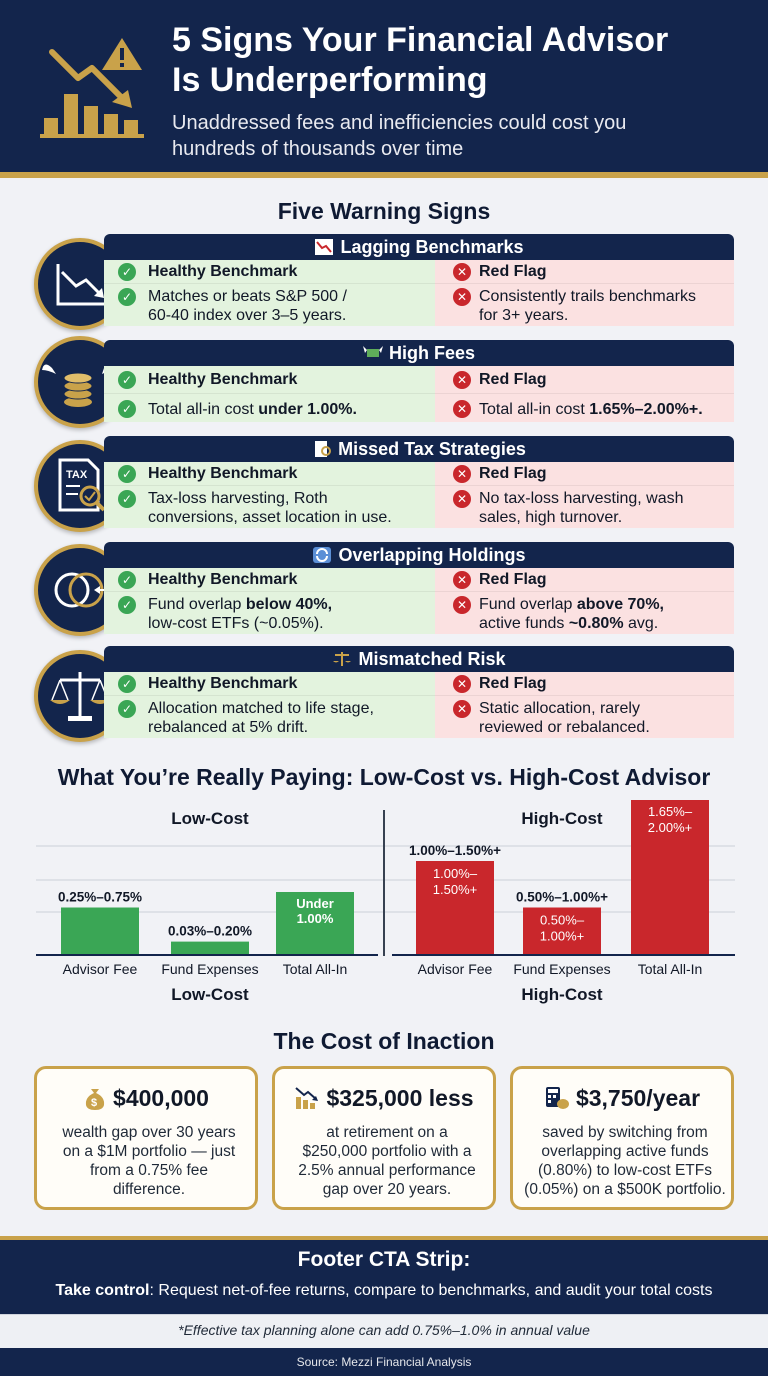 This screenshot has width=768, height=1376. Describe the element at coordinates (384, 1362) in the screenshot. I see `source-line: Source: Mezzi Financial Analysis` at that location.